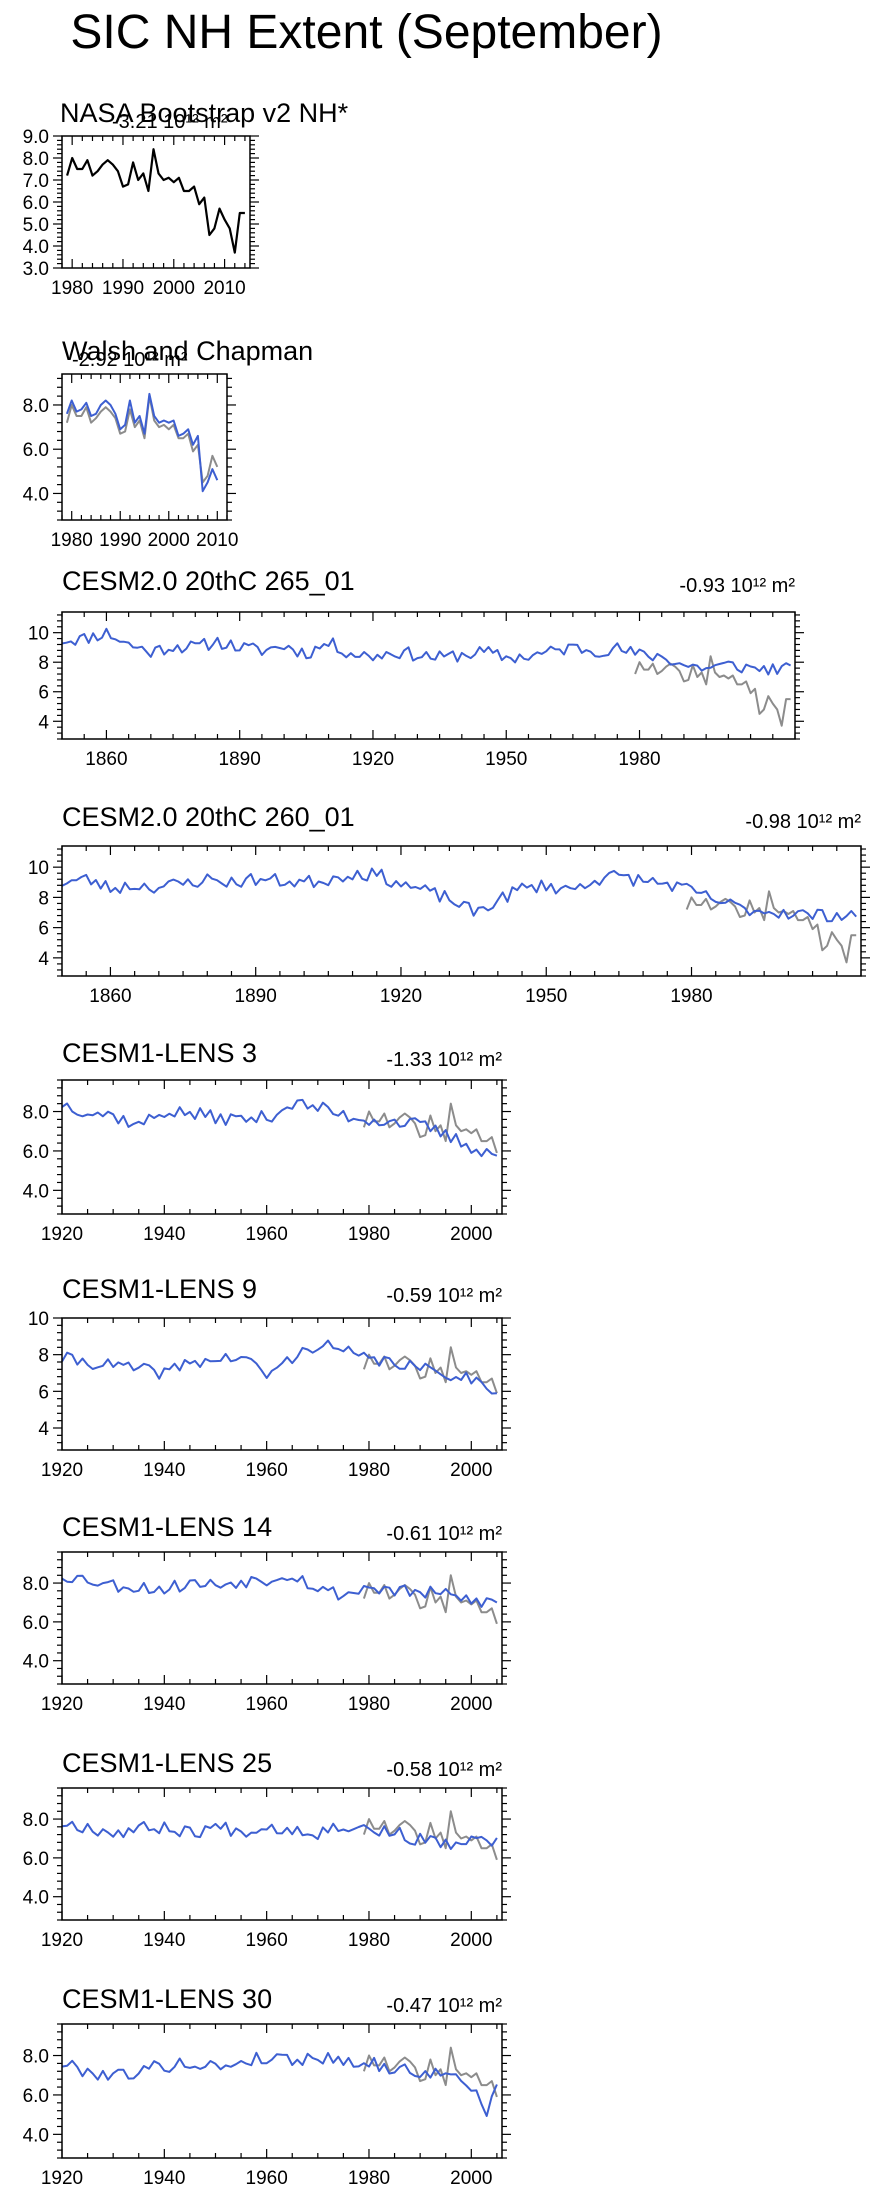 The height and width of the screenshot is (2207, 884). I want to click on trend-label: -0.47 10¹² m², so click(444, 2006).